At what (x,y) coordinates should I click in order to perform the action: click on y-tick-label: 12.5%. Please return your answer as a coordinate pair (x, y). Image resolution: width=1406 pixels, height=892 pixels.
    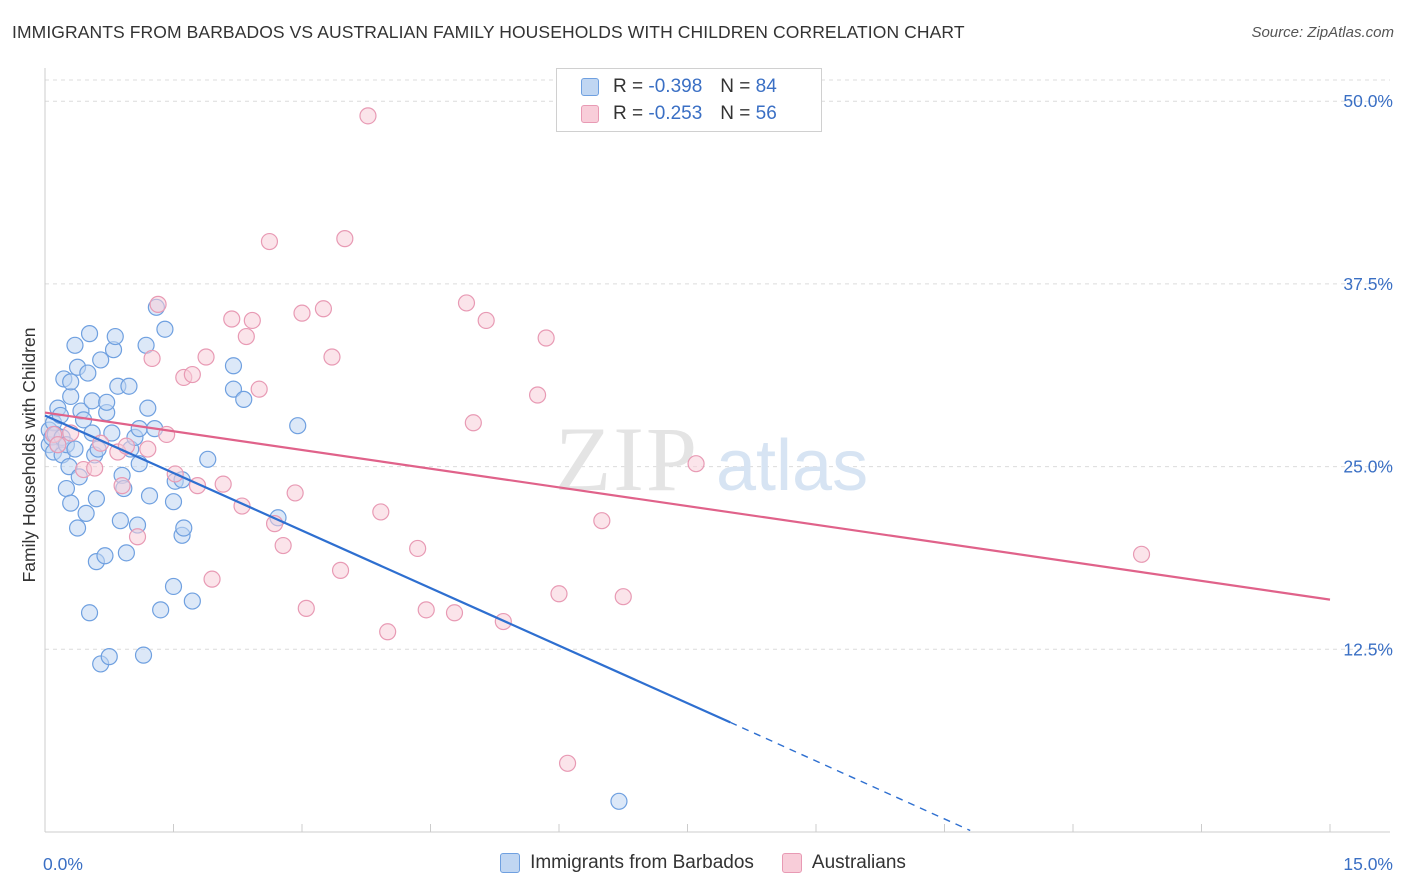
    Looking at the image, I should click on (1368, 649).